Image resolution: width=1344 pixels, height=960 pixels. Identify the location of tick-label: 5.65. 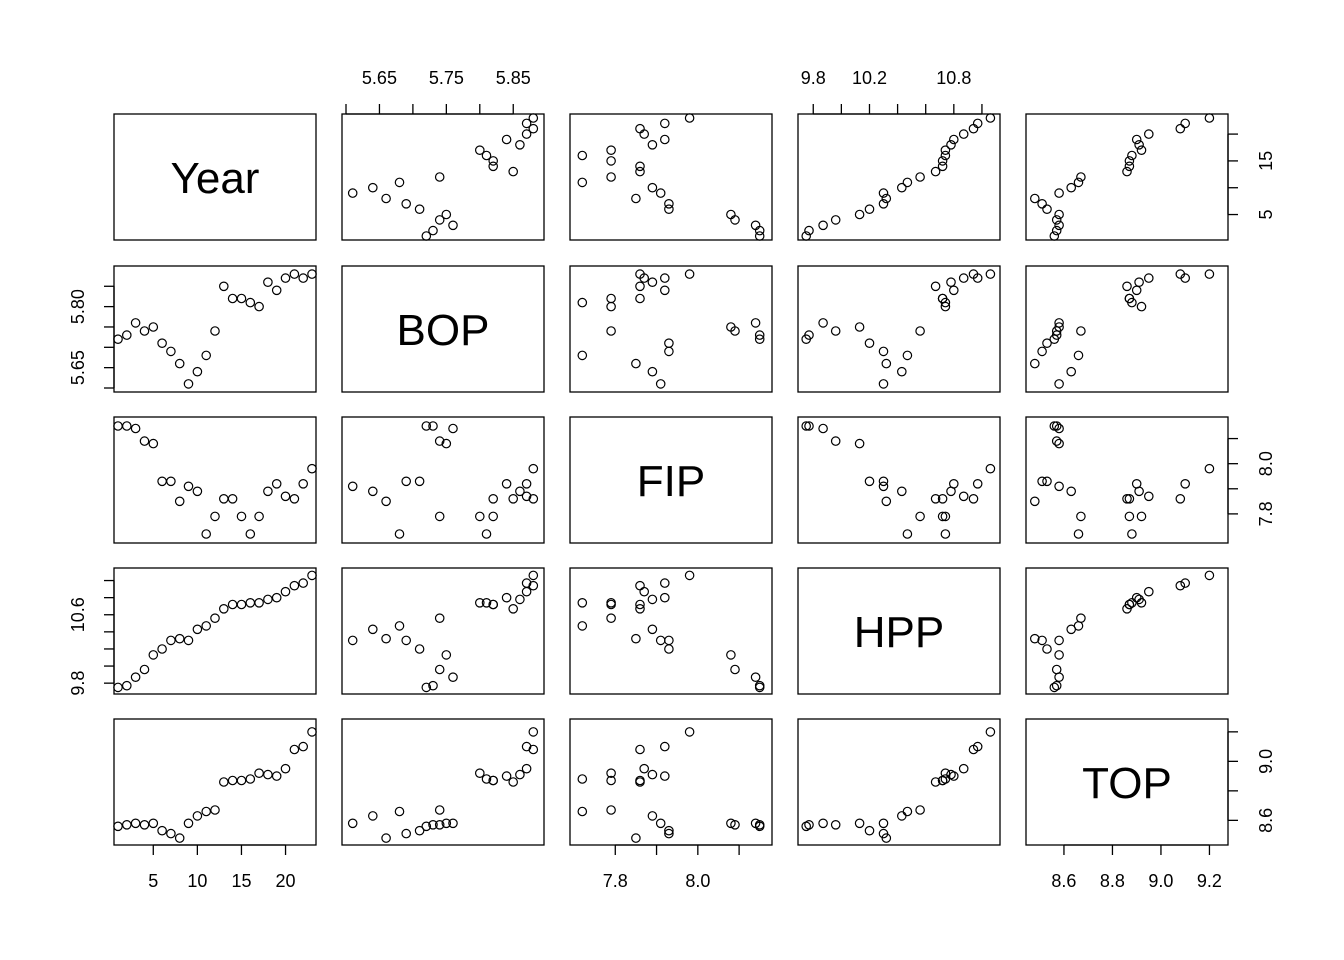
(379, 78).